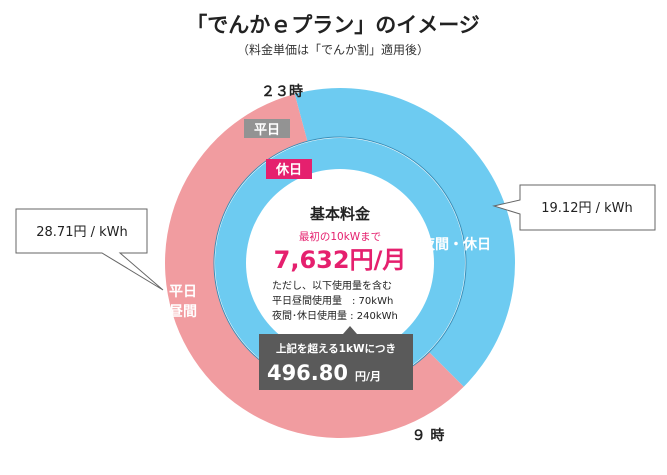 Image resolution: width=667 pixels, height=475 pixels. What do you see at coordinates (428, 435) in the screenshot?
I see `hour-label-9: ９ 時` at bounding box center [428, 435].